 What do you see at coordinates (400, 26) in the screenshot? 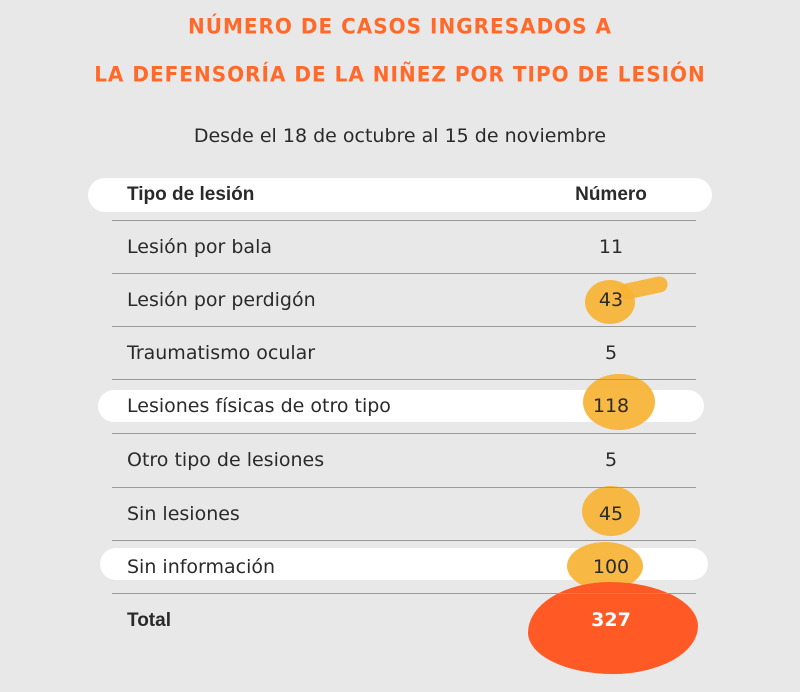
I see `chart-title-line-1: NÚMERO DE CASOS INGRESADOS A` at bounding box center [400, 26].